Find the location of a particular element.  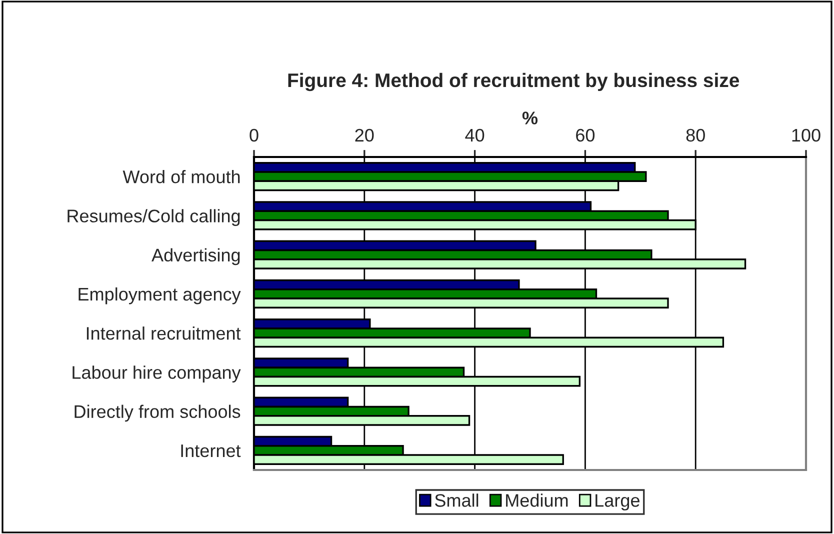

y-tick-label: Employment agency is located at coordinates (159, 295).